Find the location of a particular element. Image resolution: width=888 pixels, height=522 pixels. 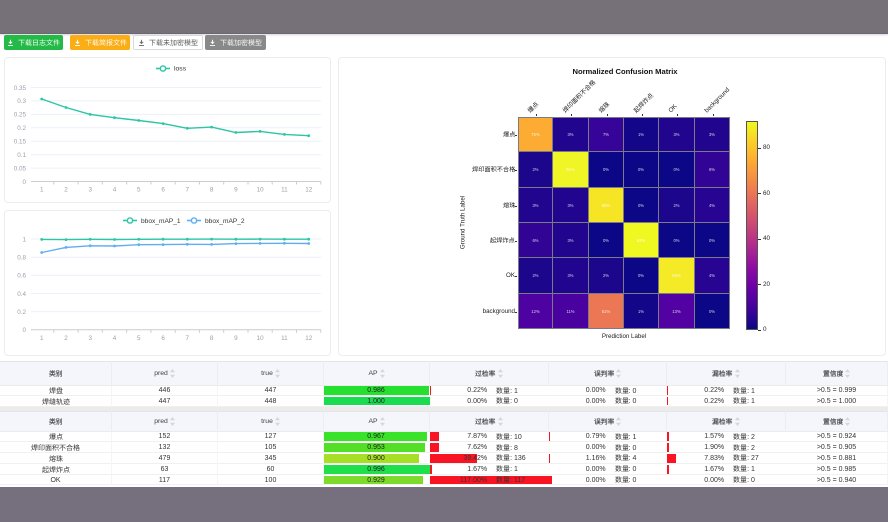

svg-text: 0.4 is located at coordinates (21, 294).